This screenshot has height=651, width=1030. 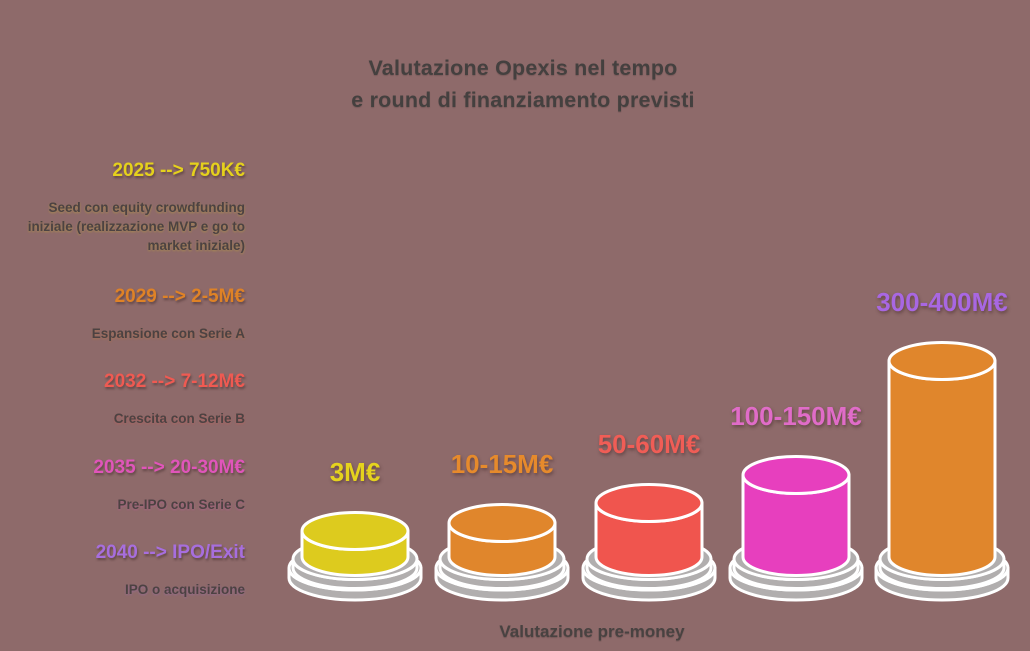 I want to click on timeline-item: 2035 --> 20-30M€ Pre-IPO con Serie C, so click(x=122, y=485).